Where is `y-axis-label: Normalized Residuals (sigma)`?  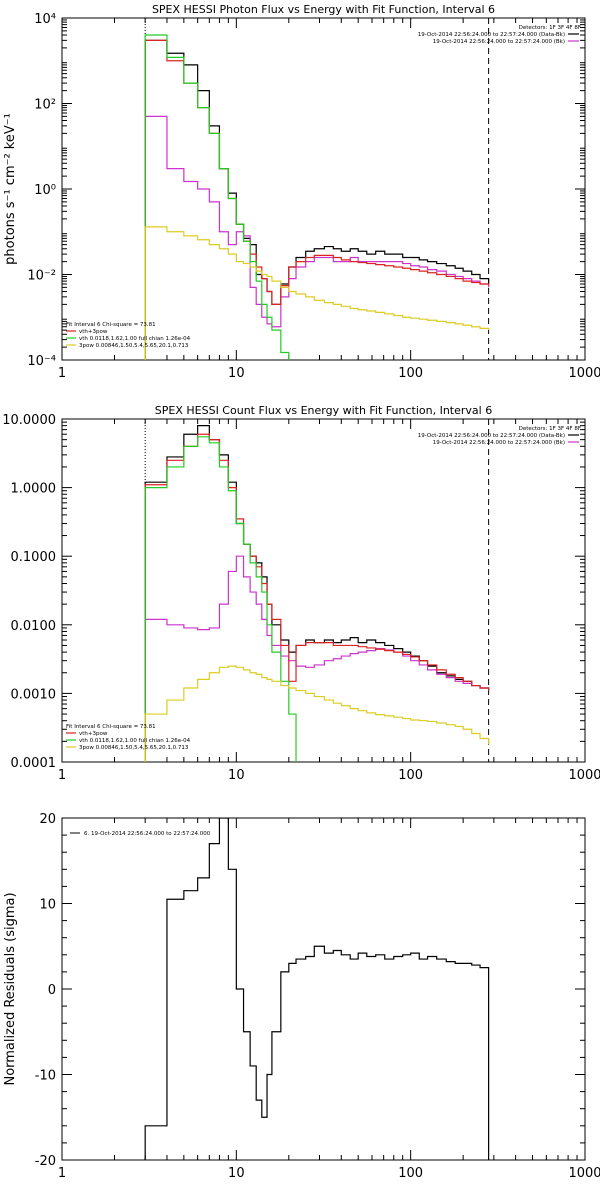
y-axis-label: Normalized Residuals (sigma) is located at coordinates (10, 988).